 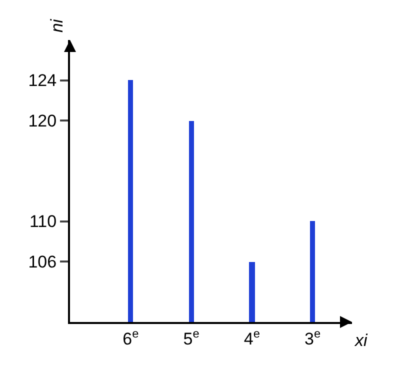 I want to click on y-axis-title: ni, so click(x=57, y=25).